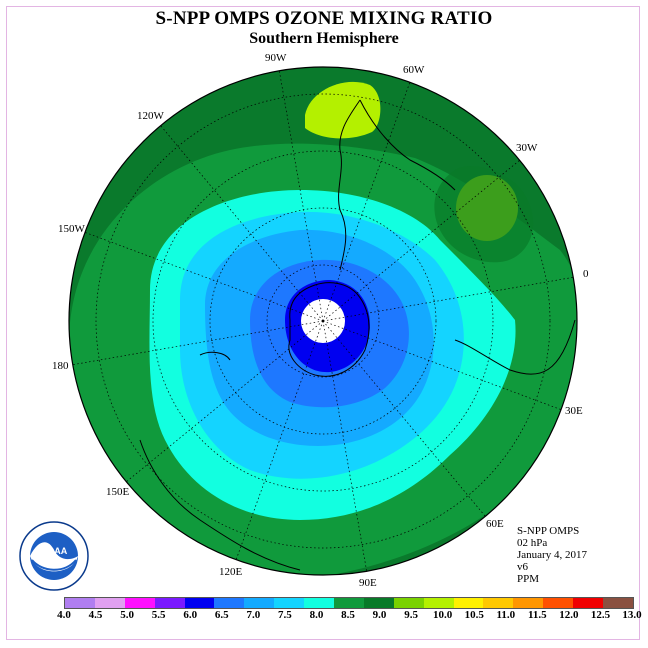 The image size is (648, 648). What do you see at coordinates (253, 615) in the screenshot?
I see `colorbar-tick-label: 7.0` at bounding box center [253, 615].